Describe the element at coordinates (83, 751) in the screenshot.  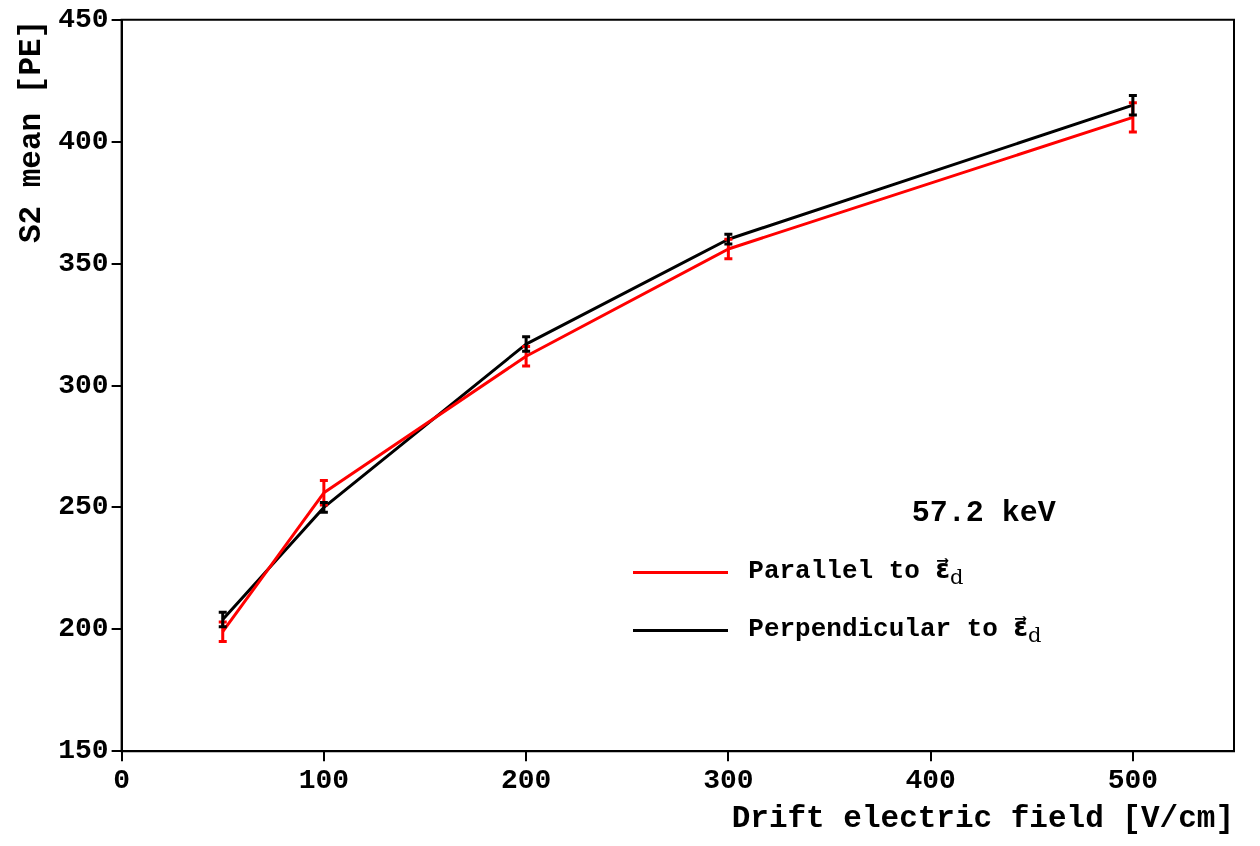
I see `y-tick-label: 150` at that location.